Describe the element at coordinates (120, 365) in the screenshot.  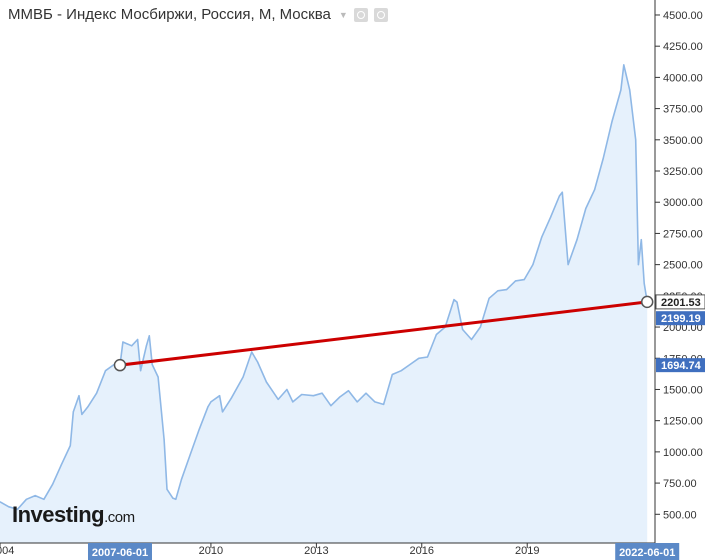
I see `trend-start-handle` at that location.